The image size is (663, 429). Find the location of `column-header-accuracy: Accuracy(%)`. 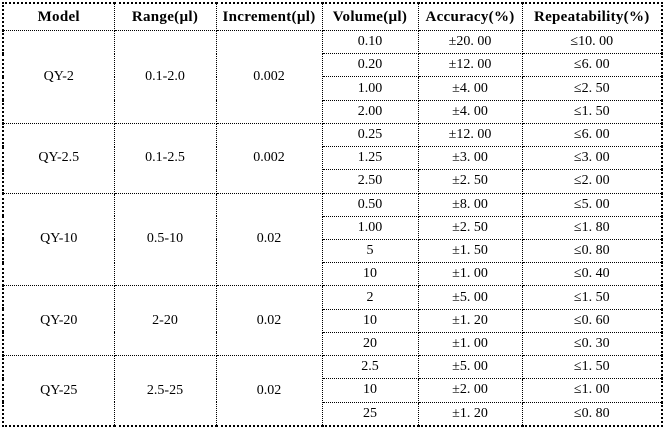

column-header-accuracy: Accuracy(%) is located at coordinates (470, 16).